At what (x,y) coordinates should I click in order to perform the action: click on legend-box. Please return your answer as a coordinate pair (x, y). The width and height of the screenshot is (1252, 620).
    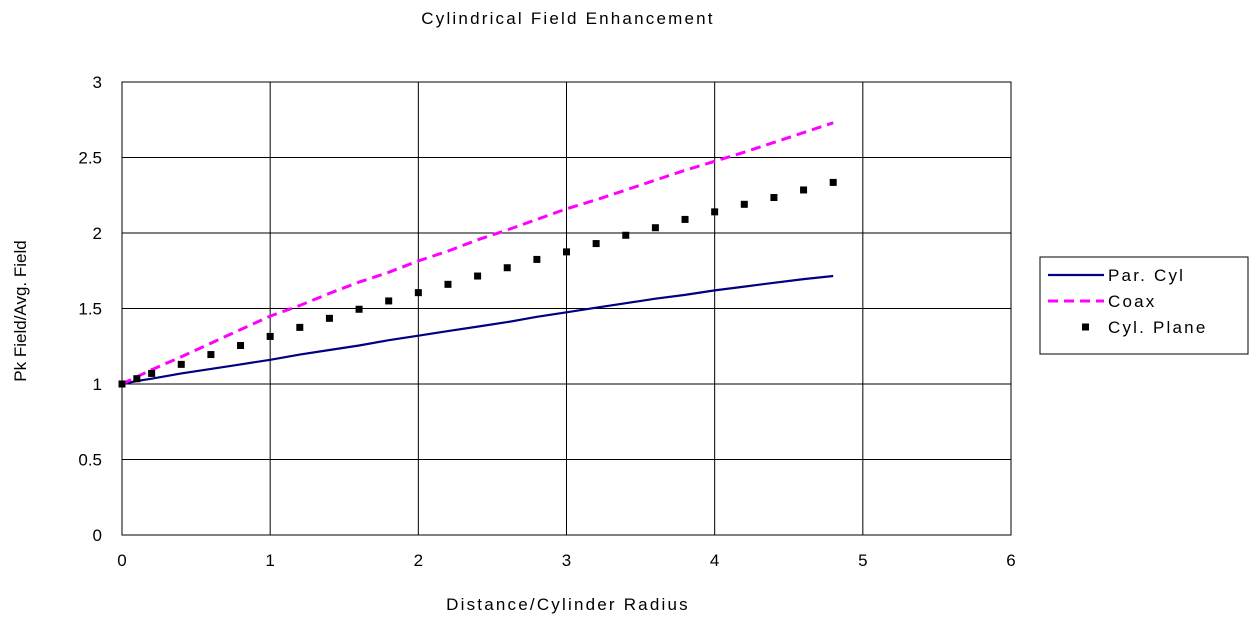
    Looking at the image, I should click on (1144, 305).